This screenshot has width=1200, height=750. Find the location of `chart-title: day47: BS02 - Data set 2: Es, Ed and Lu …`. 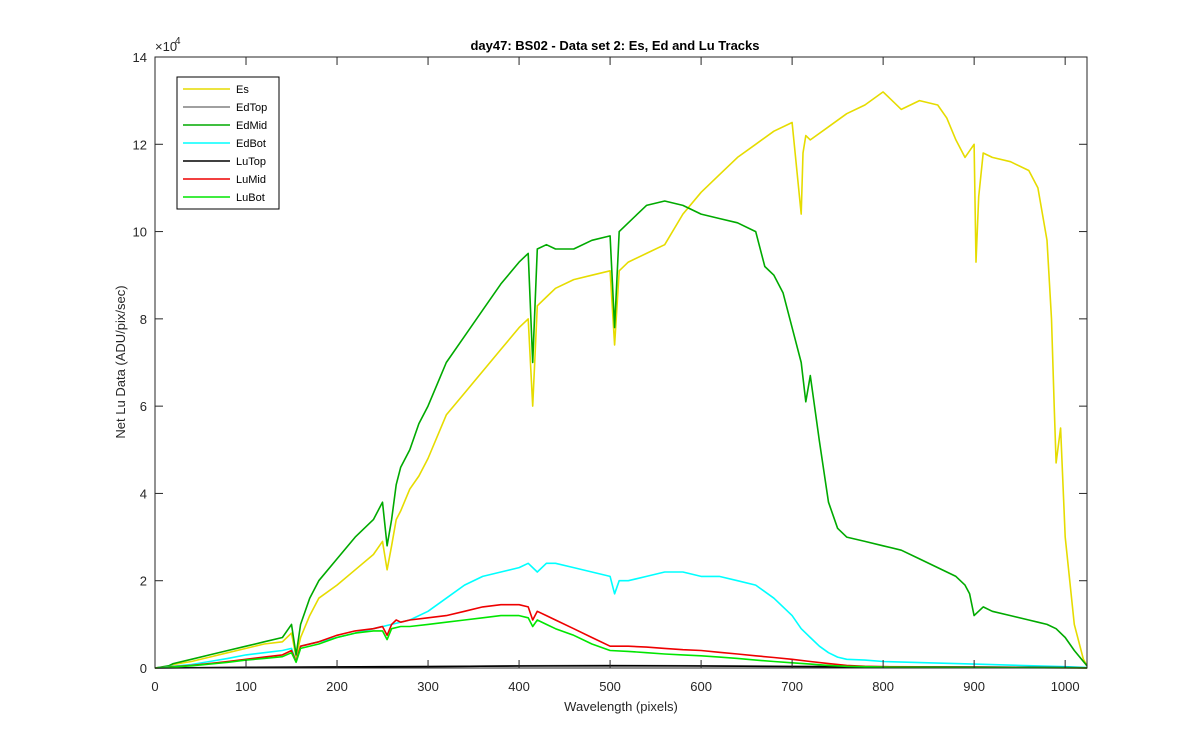

chart-title: day47: BS02 - Data set 2: Es, Ed and Lu … is located at coordinates (614, 45).